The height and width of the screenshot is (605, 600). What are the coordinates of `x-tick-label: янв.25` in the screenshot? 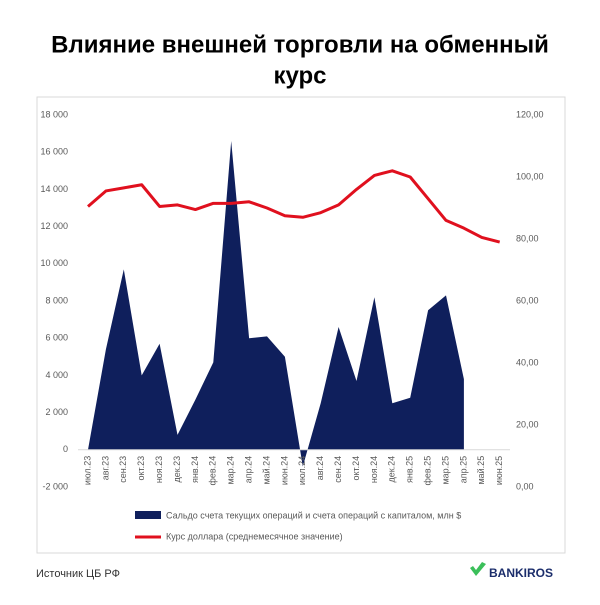 It's located at (410, 469).